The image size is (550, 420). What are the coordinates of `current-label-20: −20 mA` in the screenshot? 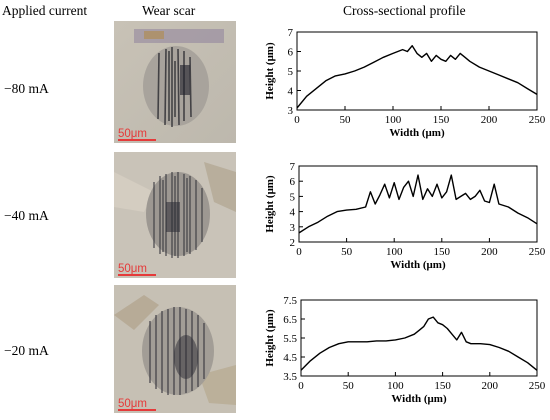 It's located at (26, 350).